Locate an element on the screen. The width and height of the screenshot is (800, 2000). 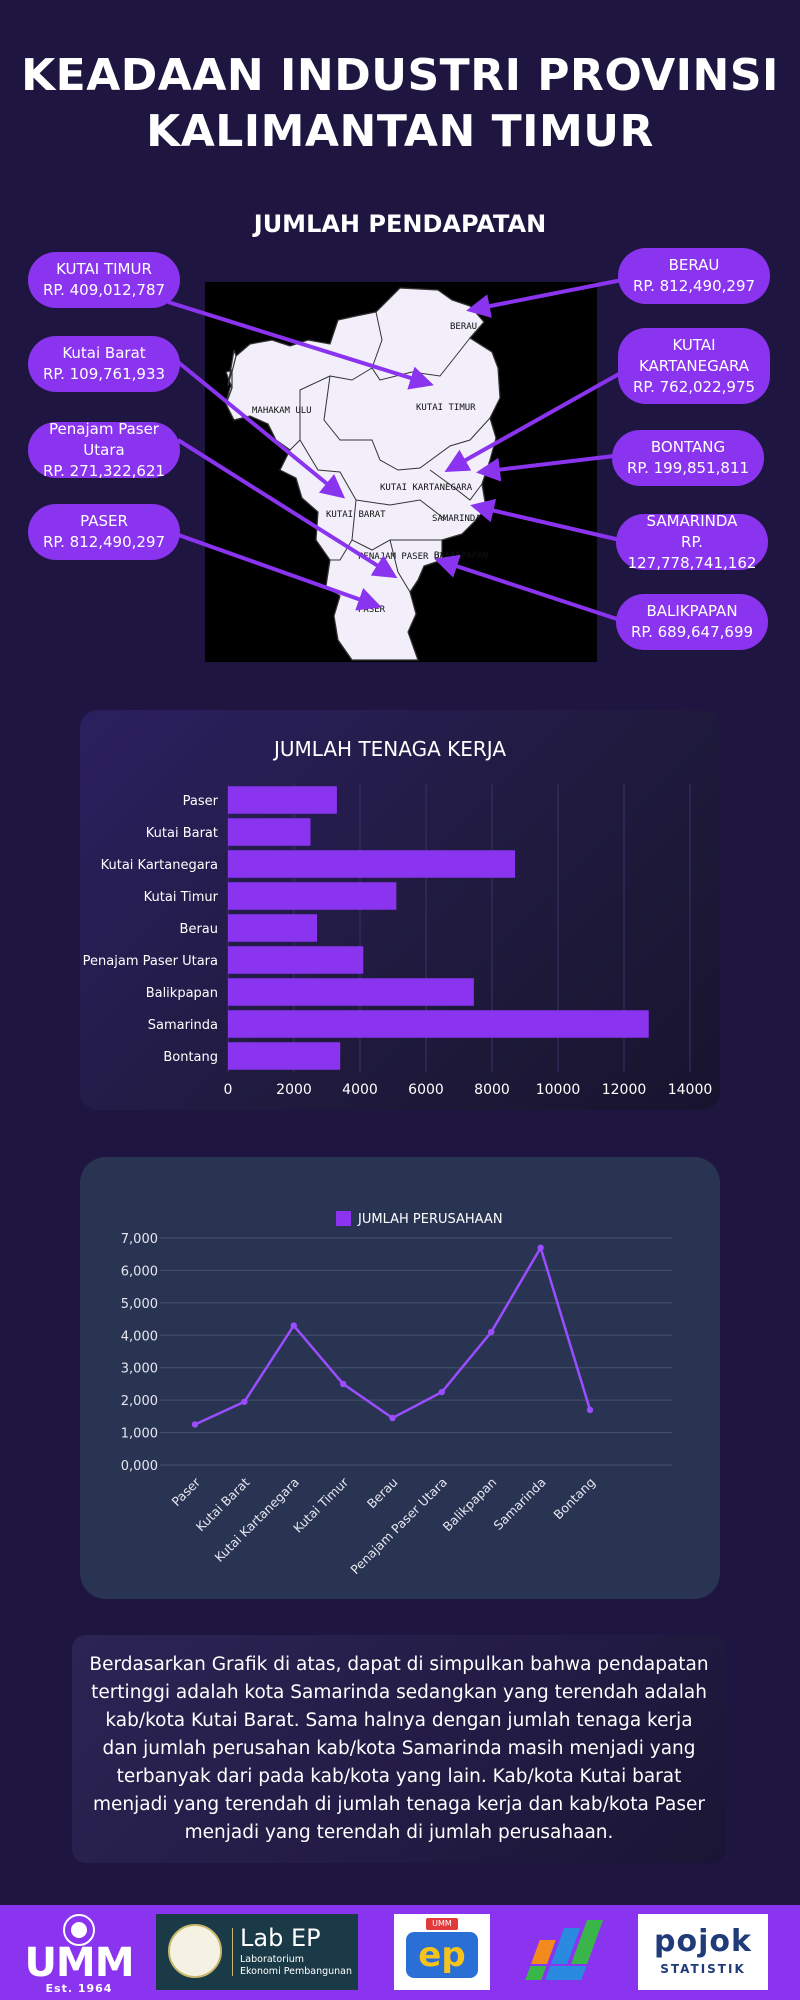
bar-chart-title: JUMLAH TENAGA KERJA is located at coordinates (389, 749).